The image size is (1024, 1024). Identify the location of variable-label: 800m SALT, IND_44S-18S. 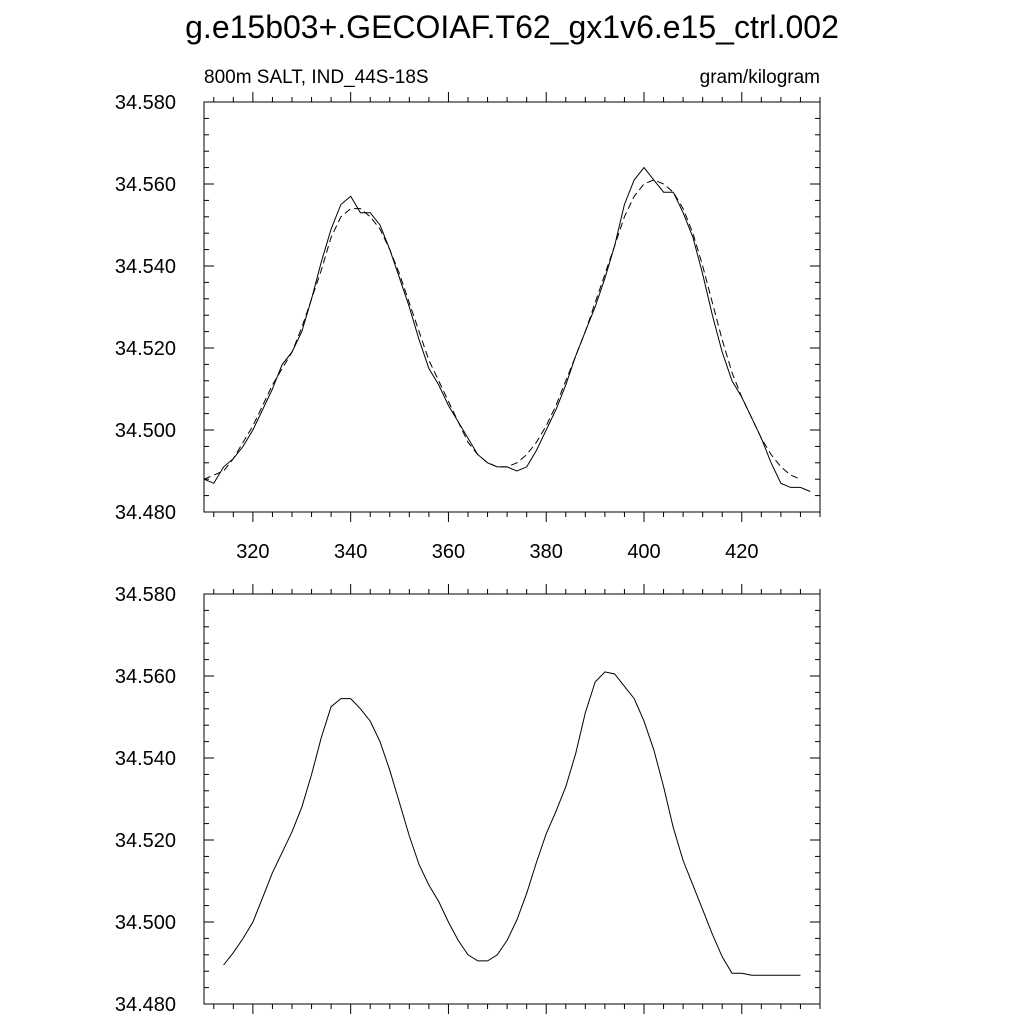
(316, 77).